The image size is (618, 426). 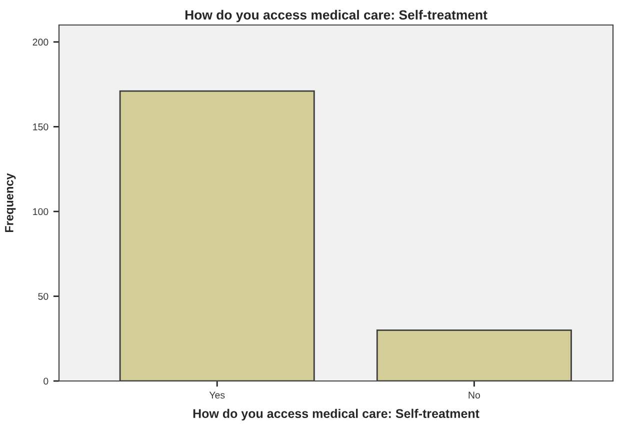 What do you see at coordinates (40, 126) in the screenshot?
I see `y-tick-label: 150` at bounding box center [40, 126].